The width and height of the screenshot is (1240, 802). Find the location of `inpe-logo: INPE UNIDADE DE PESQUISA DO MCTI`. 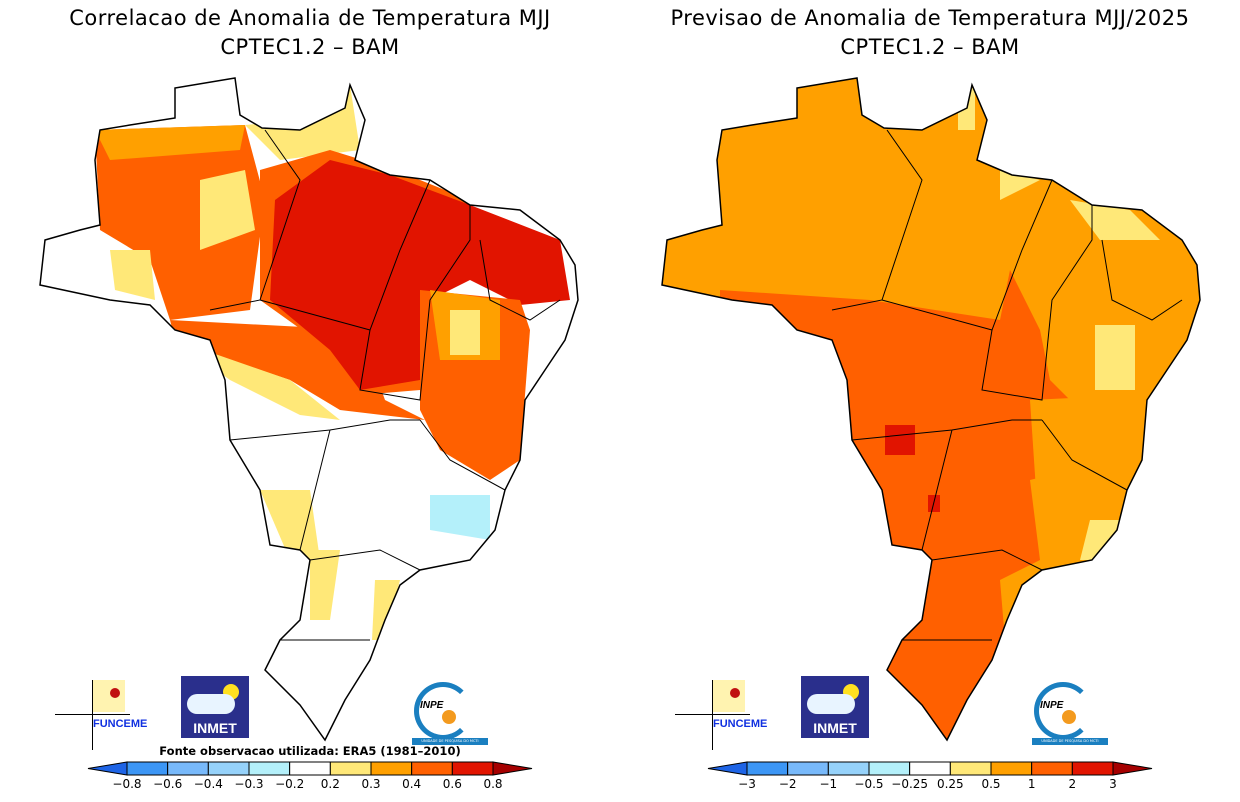

inpe-logo: INPE UNIDADE DE PESQUISA DO MCTI is located at coordinates (451, 714).